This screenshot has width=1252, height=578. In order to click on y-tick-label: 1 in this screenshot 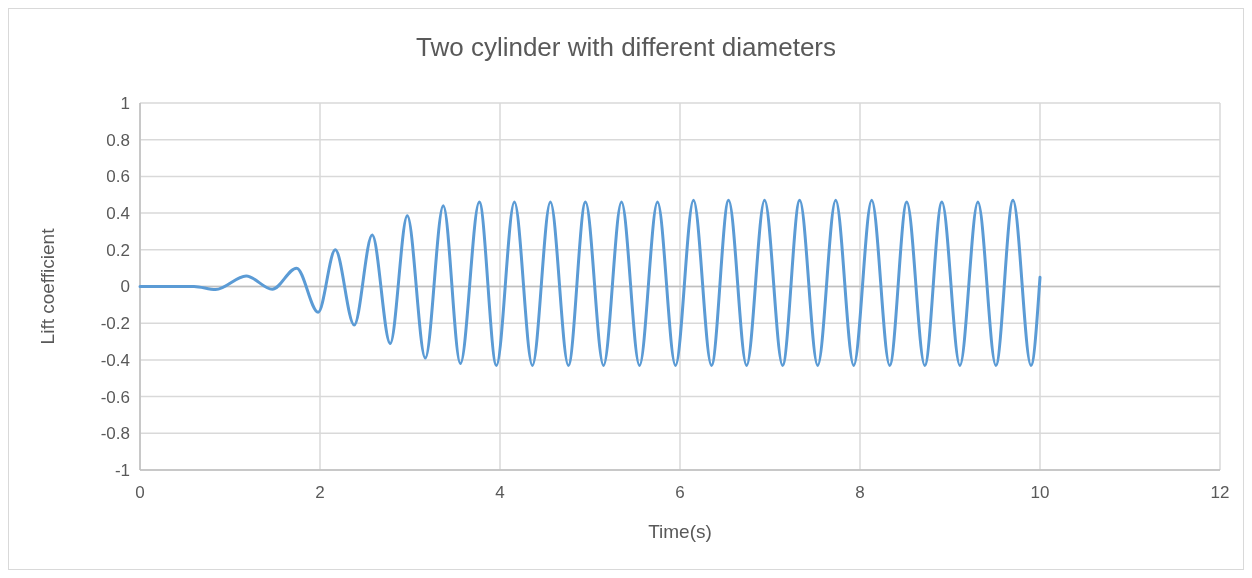, I will do `click(125, 103)`.